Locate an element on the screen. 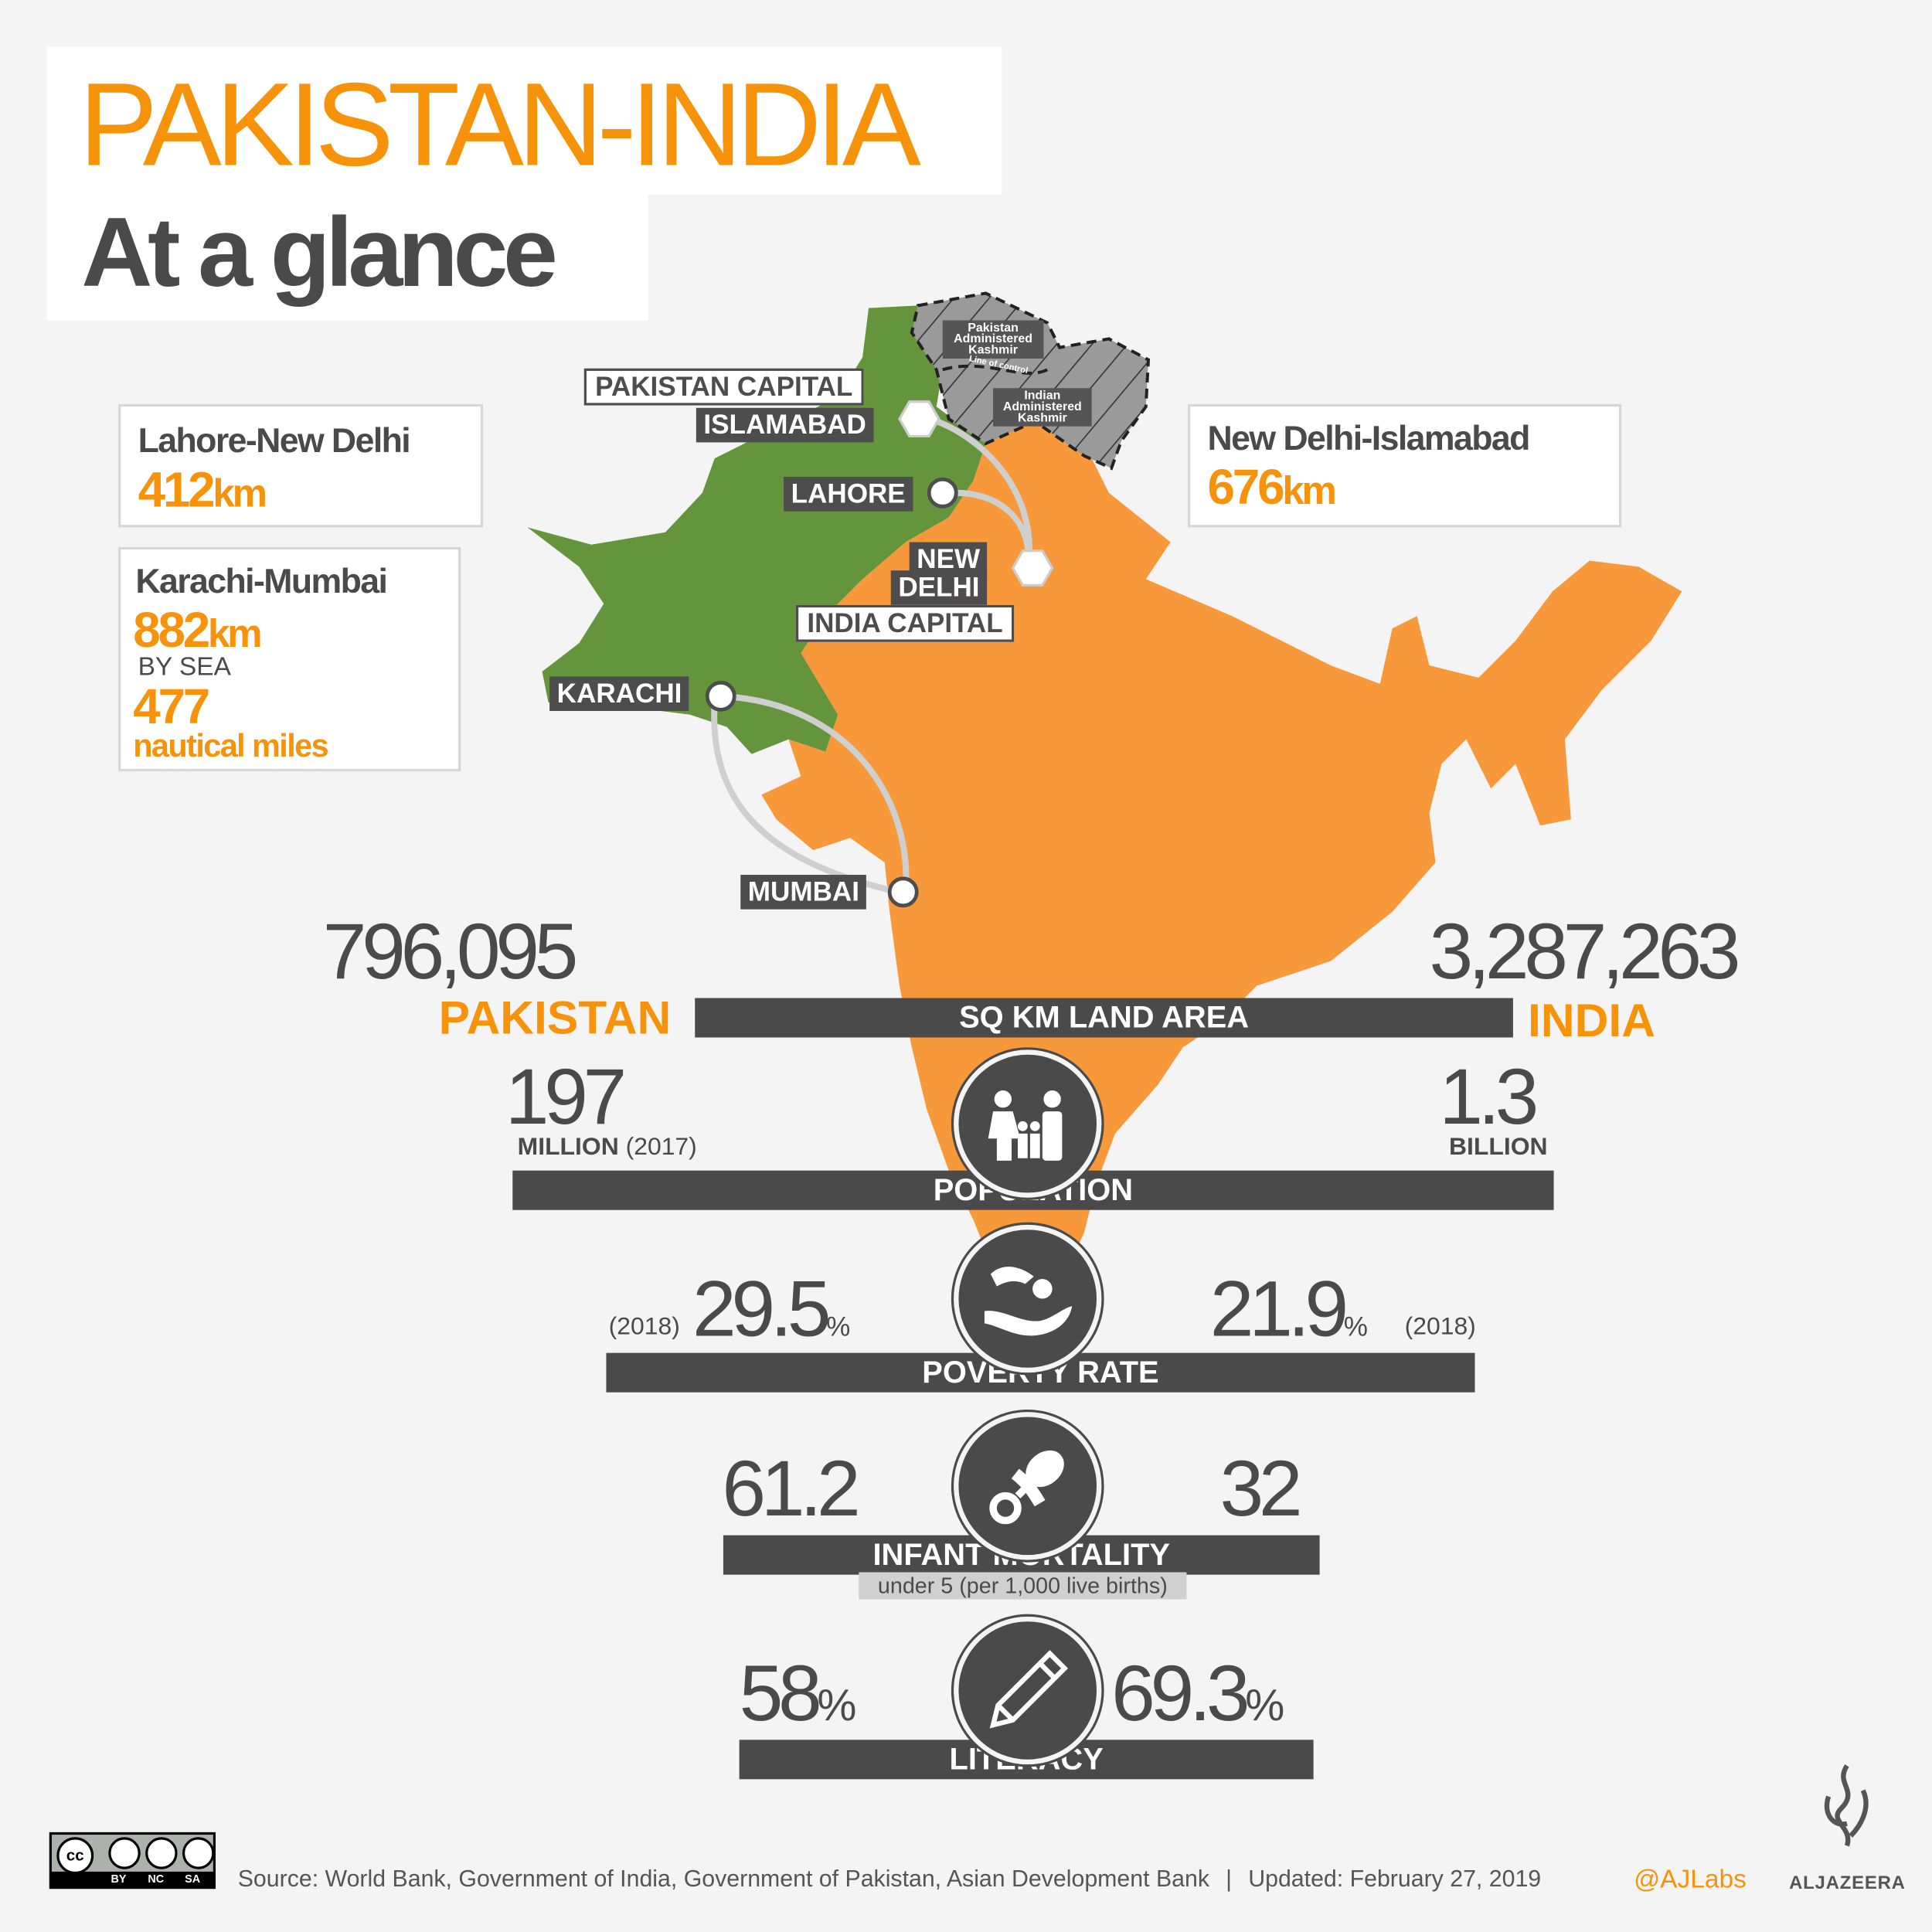  nc-icon is located at coordinates (161, 1853).